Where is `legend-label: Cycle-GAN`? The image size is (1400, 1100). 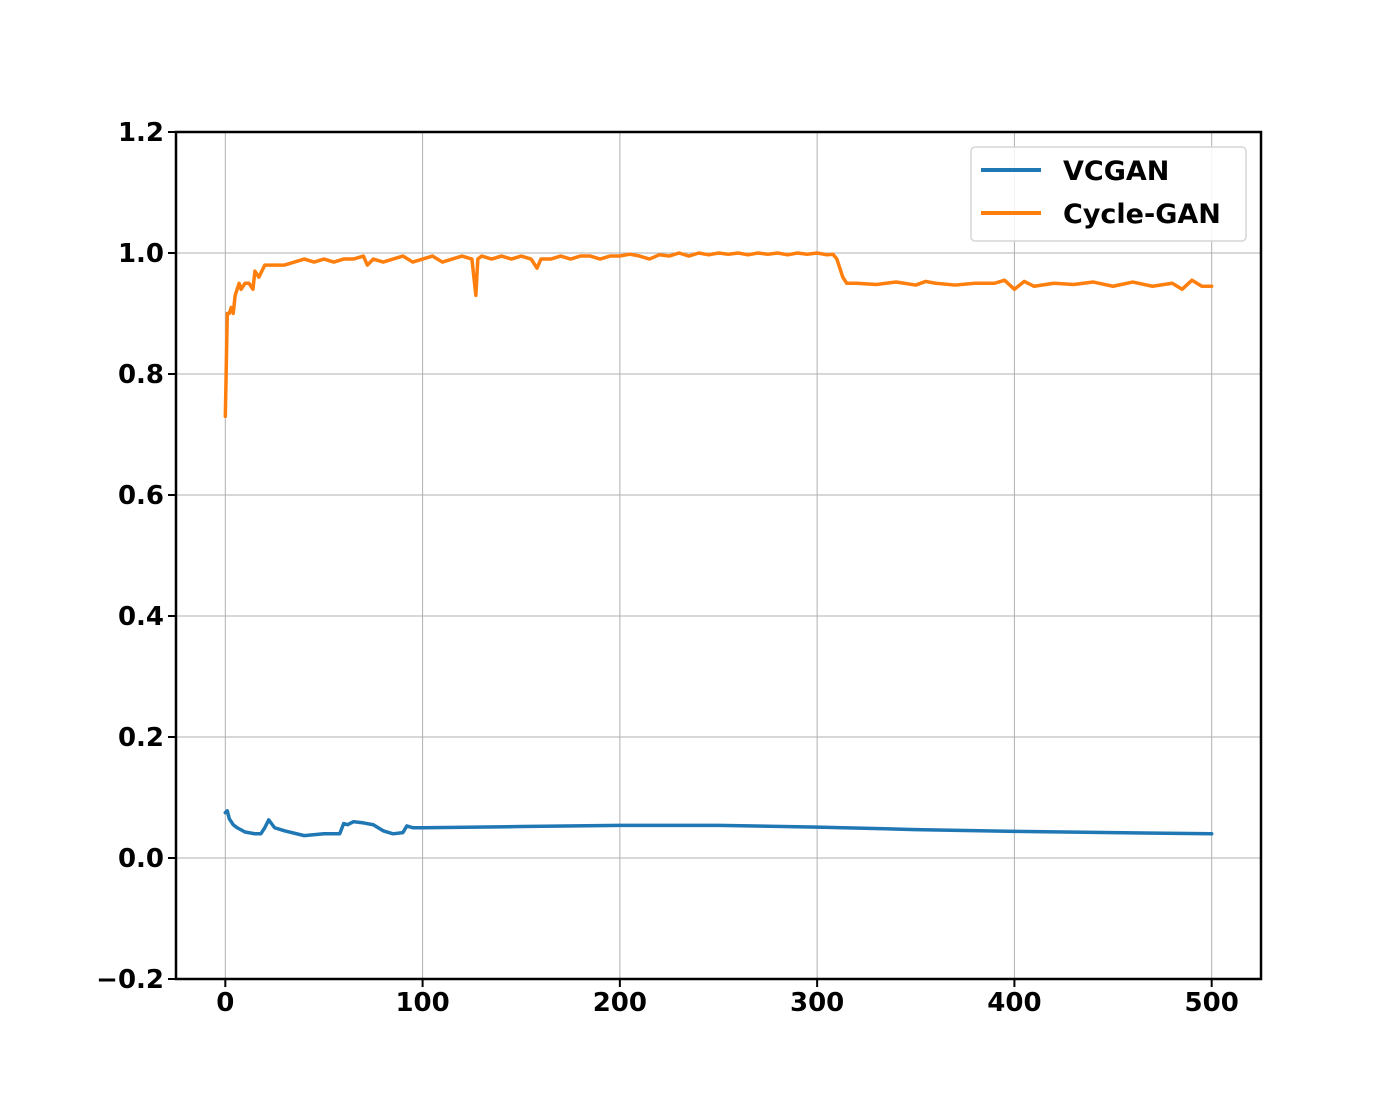
legend-label: Cycle-GAN is located at coordinates (1142, 214).